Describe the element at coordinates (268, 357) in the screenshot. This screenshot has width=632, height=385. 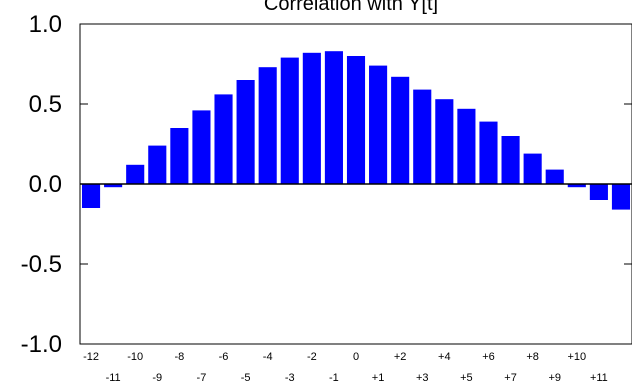
I see `x-tick-label: -4` at that location.